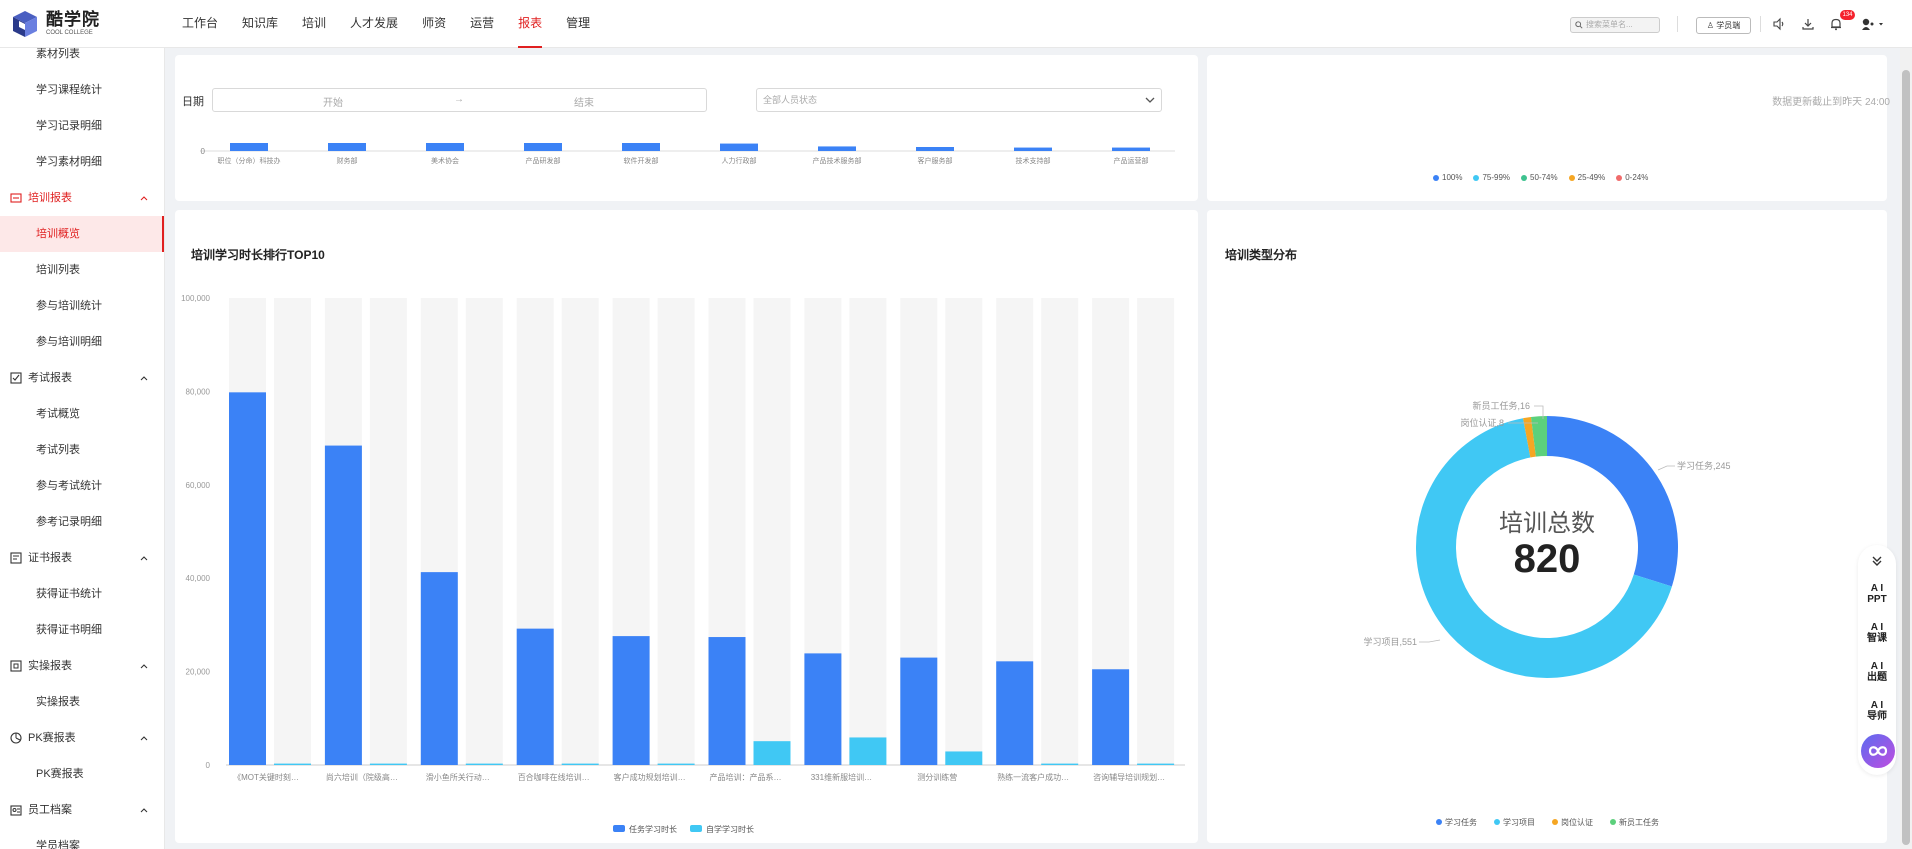 The height and width of the screenshot is (849, 1912). What do you see at coordinates (1586, 177) in the screenshot?
I see `completion-legend-item: 25-49%` at bounding box center [1586, 177].